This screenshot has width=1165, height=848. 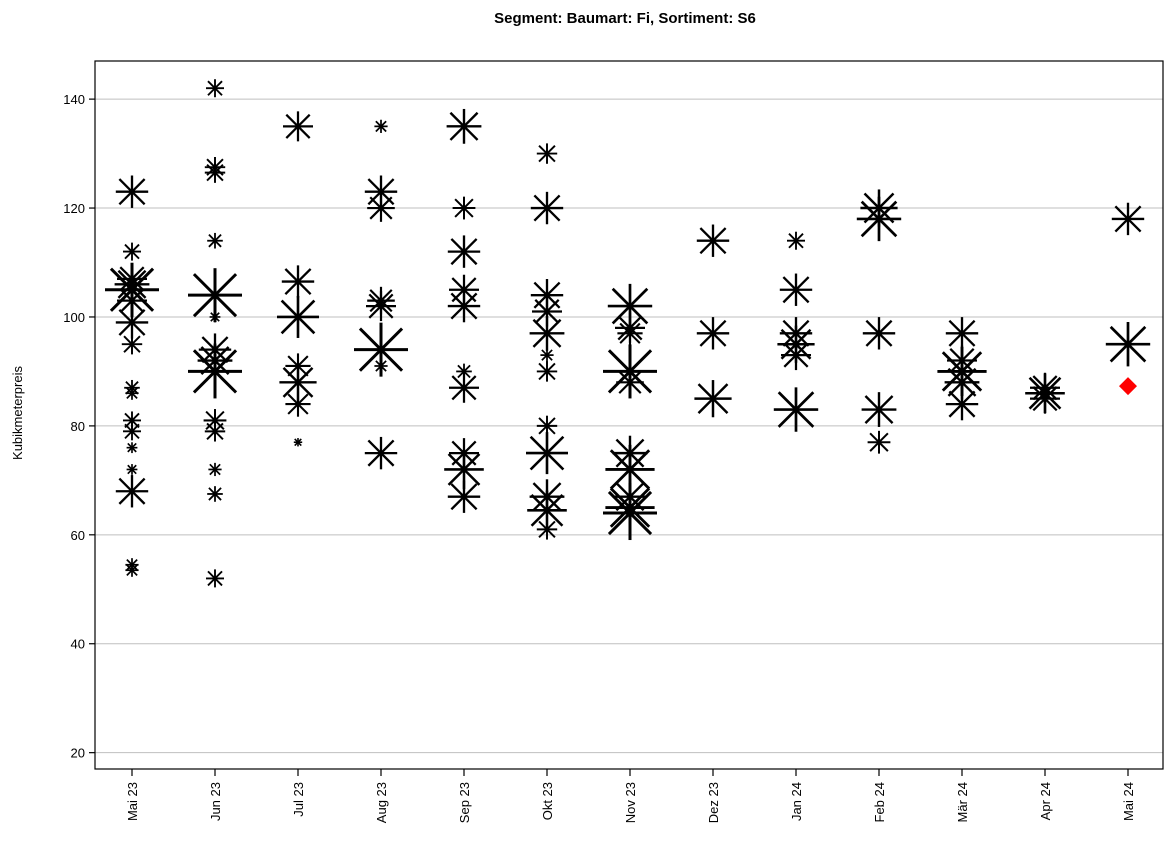 I want to click on x-tick-label: Mär 24, so click(x=962, y=802).